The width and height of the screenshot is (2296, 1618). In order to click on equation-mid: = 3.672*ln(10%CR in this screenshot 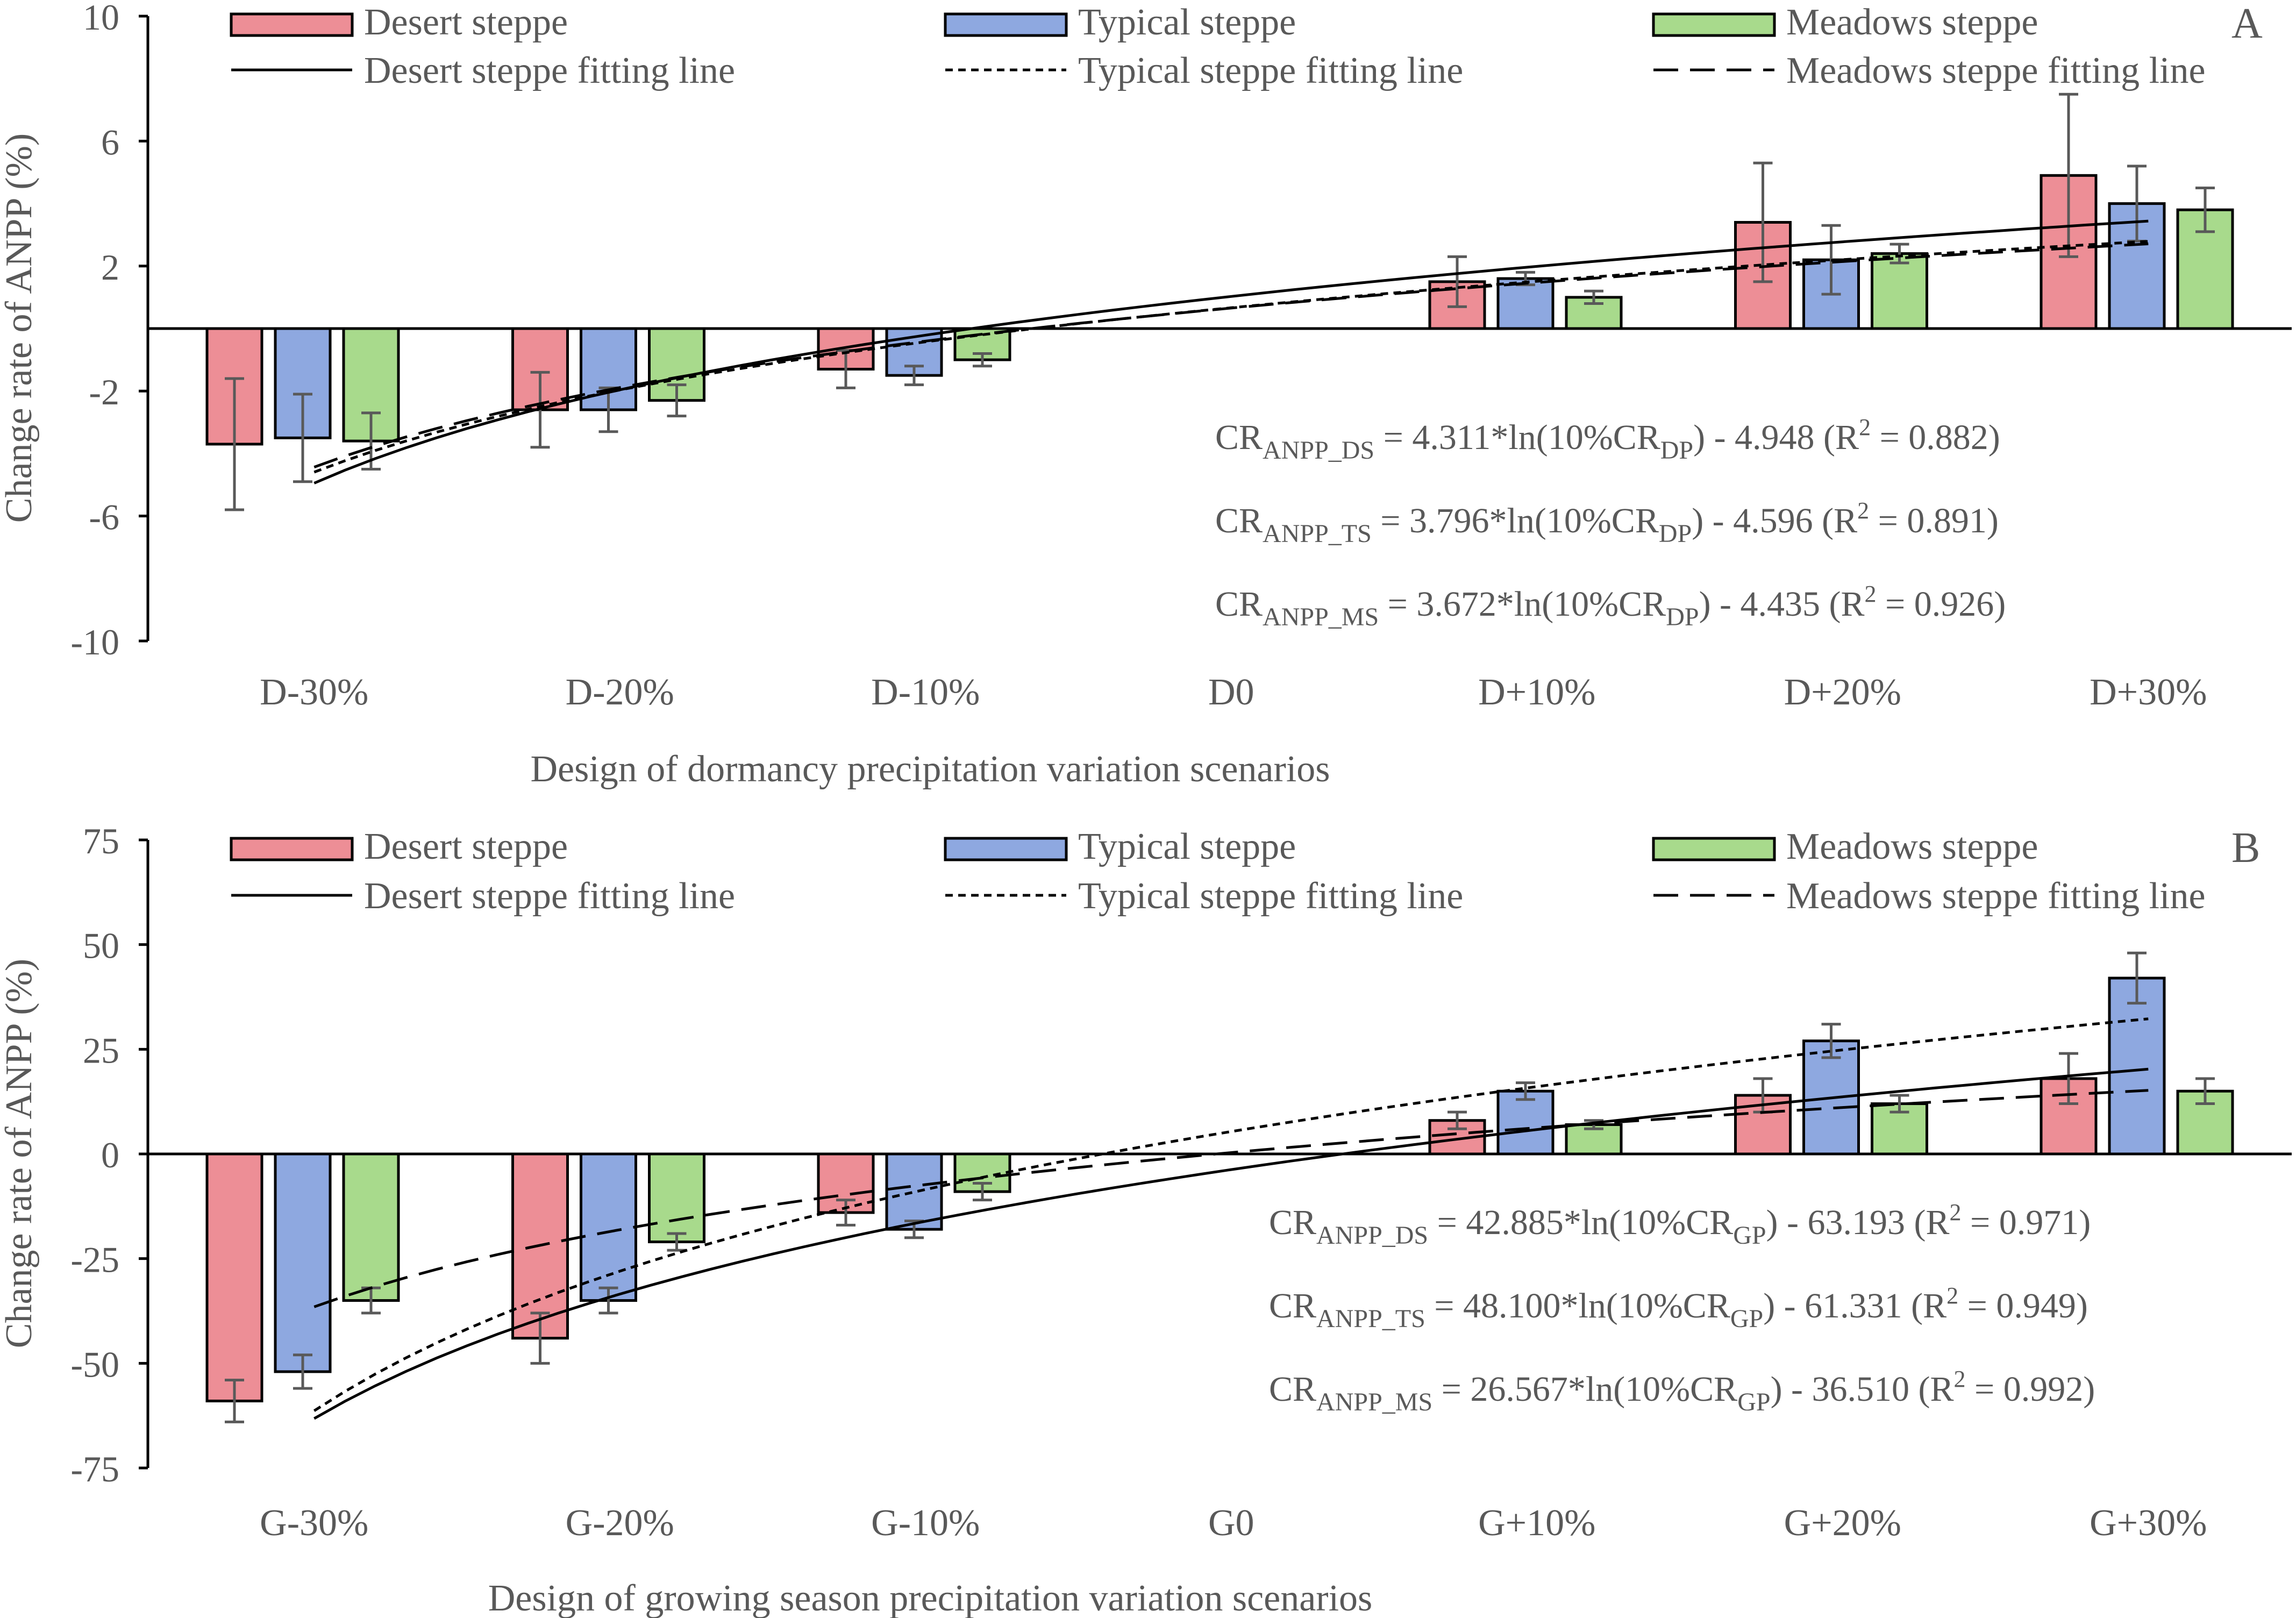, I will do `click(1522, 604)`.